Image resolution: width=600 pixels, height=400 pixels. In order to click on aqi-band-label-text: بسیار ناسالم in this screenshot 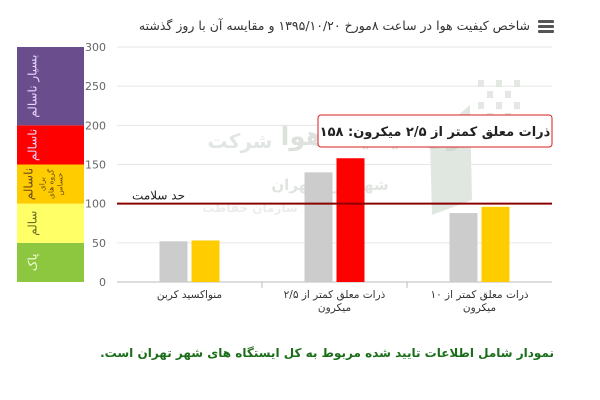, I will do `click(33, 86)`.